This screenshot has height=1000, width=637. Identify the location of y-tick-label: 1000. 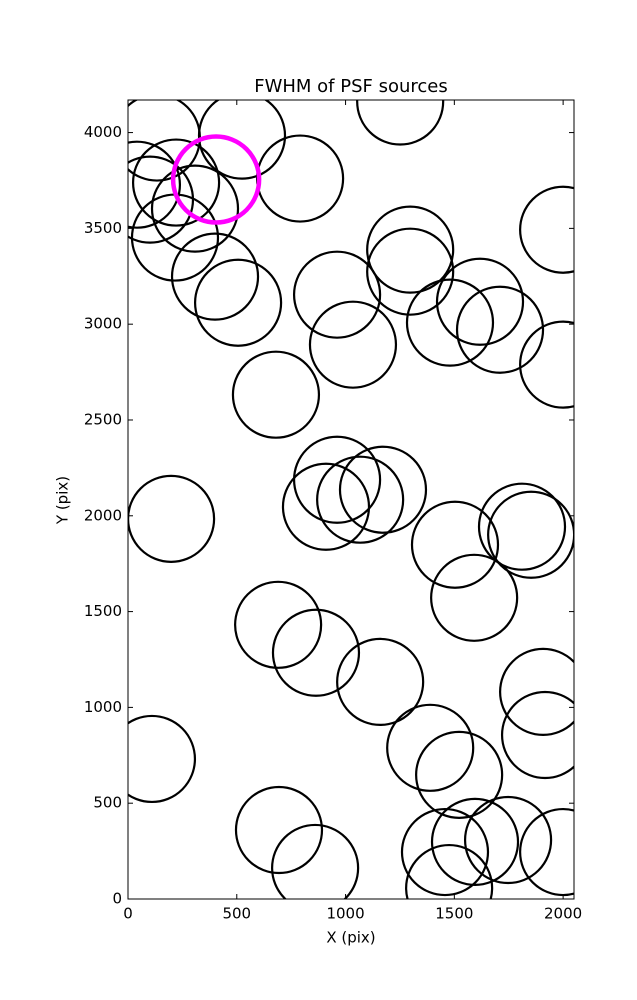
(103, 707).